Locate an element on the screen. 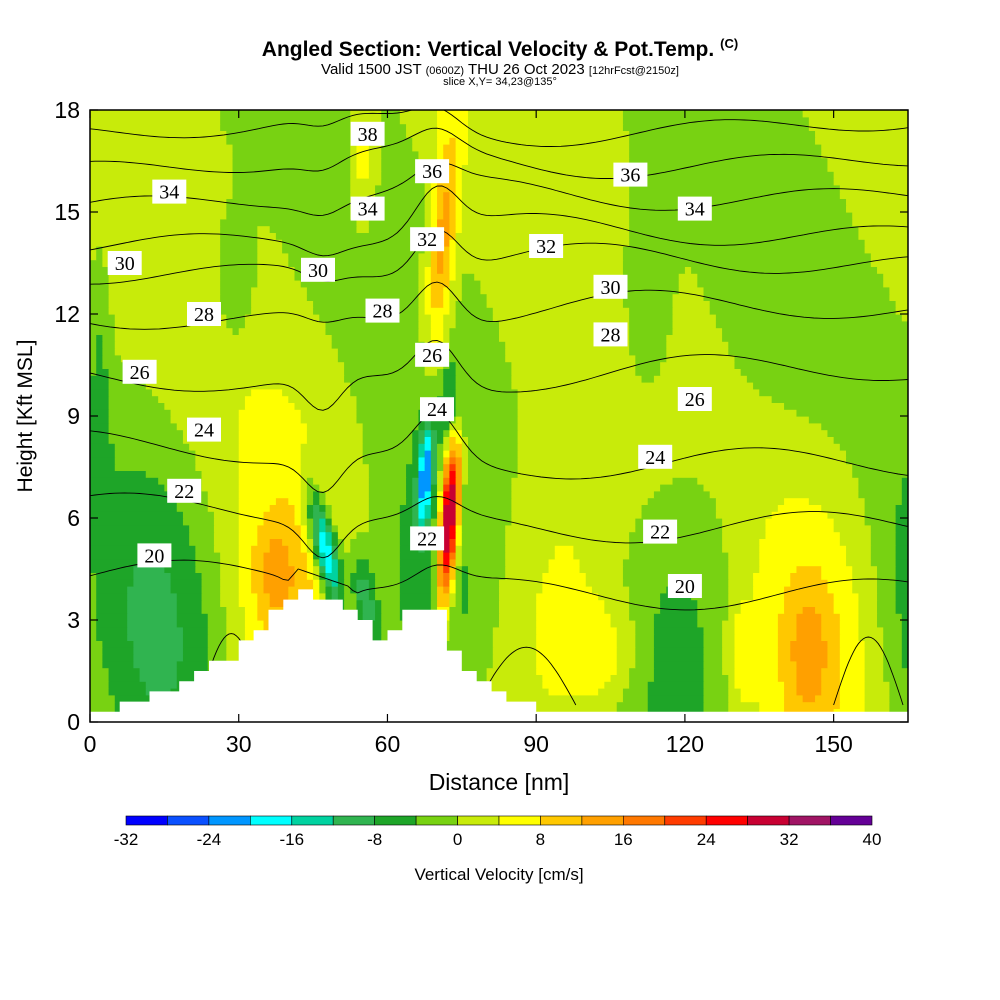 The width and height of the screenshot is (1000, 1000). contour-label-box is located at coordinates (432, 171).